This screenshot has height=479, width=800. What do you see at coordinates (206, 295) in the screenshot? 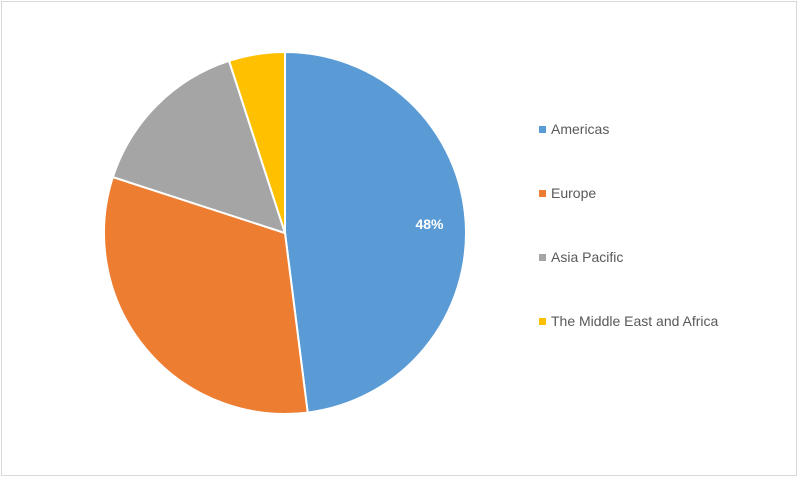
I see `pie-slice-europe` at bounding box center [206, 295].